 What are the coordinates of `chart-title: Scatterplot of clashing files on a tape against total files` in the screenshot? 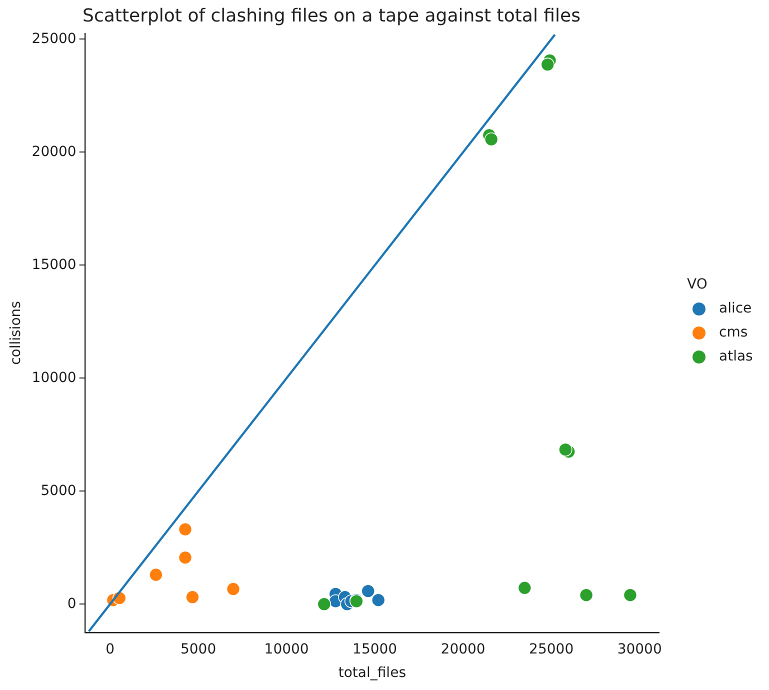 It's located at (331, 15).